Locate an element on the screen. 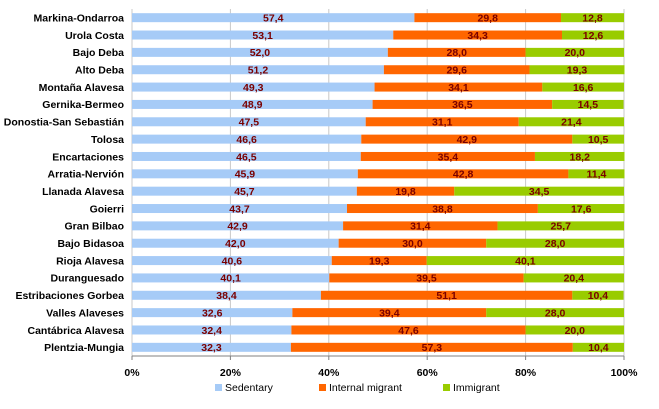  category-label-2: Bajo Deba is located at coordinates (99, 53).